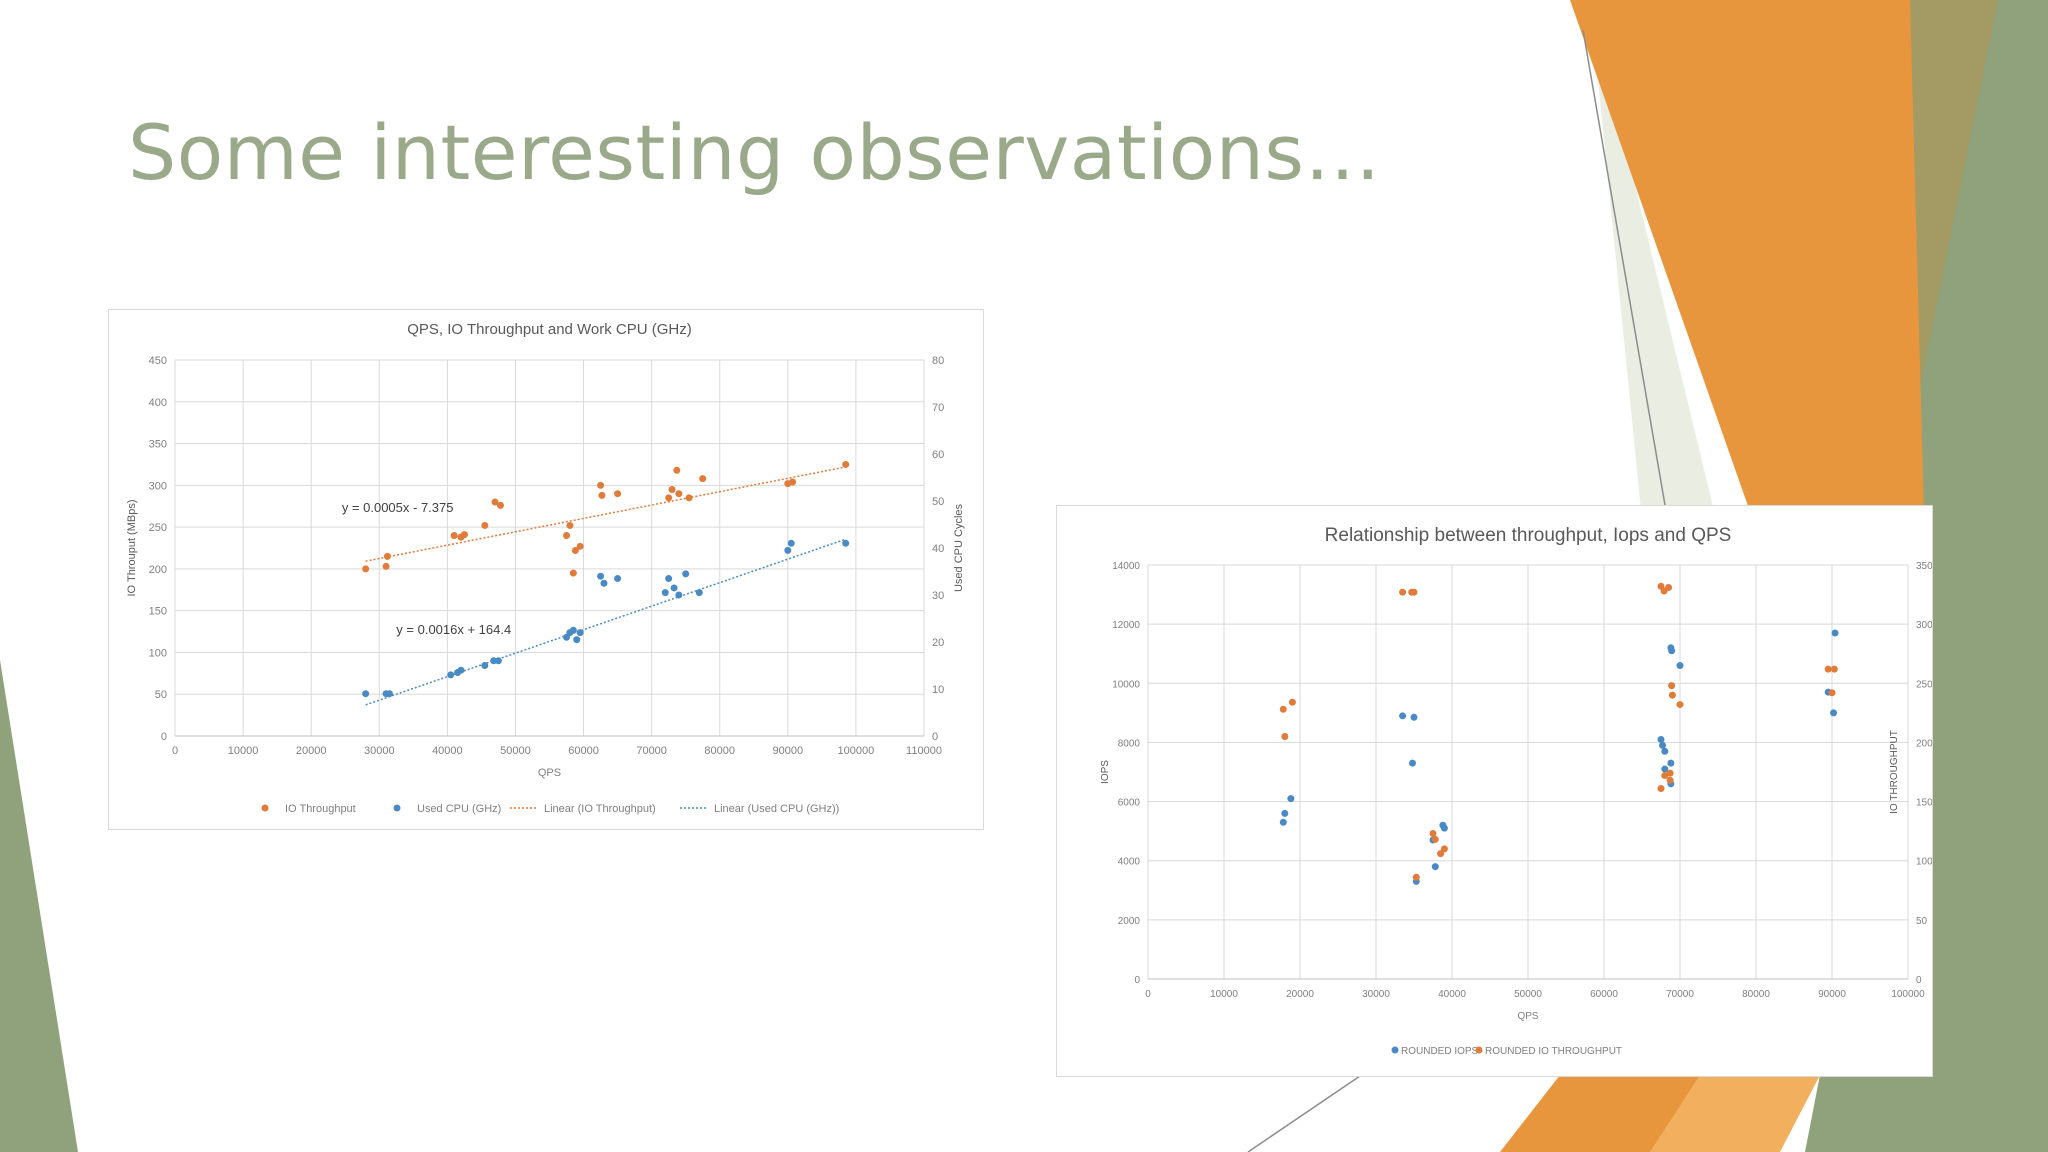  Describe the element at coordinates (1137, 980) in the screenshot. I see `y-tick-label: 0` at that location.